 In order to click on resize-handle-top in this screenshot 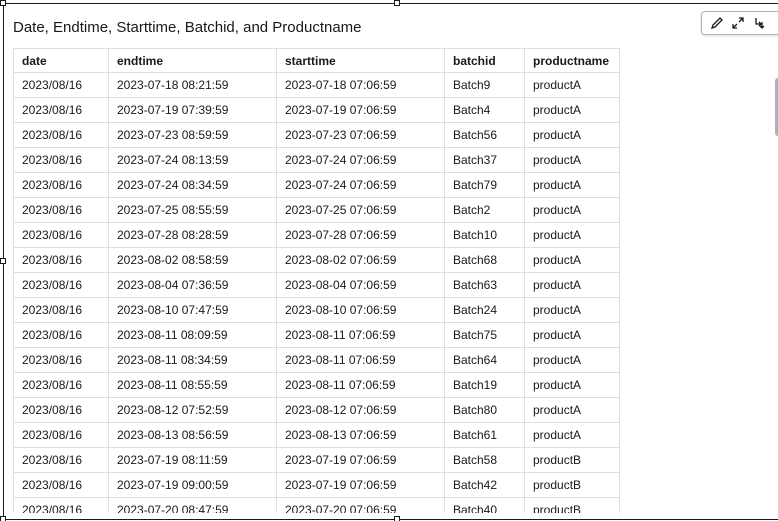, I will do `click(397, 3)`.